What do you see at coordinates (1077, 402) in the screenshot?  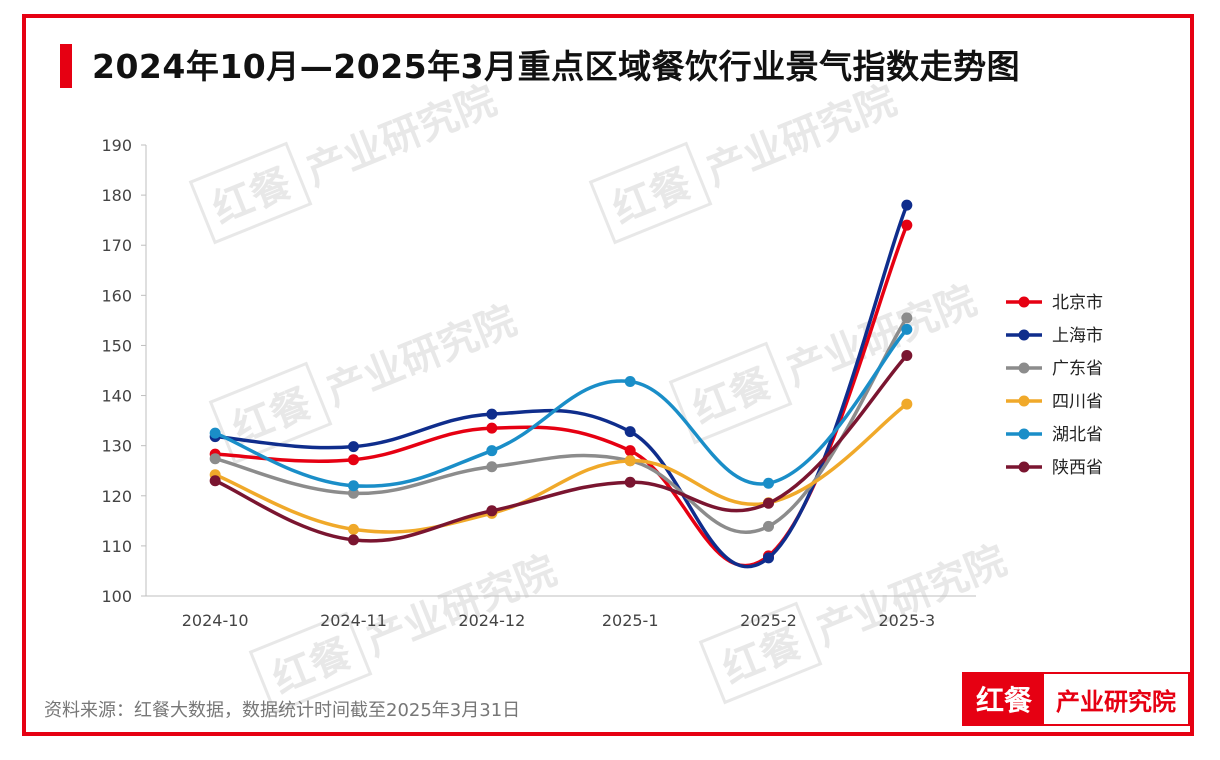 I see `legend-label: 四川省` at bounding box center [1077, 402].